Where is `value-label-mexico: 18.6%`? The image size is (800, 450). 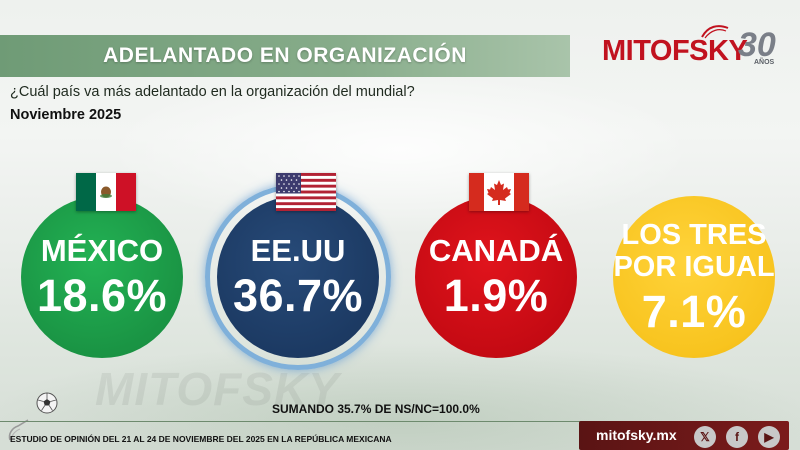 value-label-mexico: 18.6% is located at coordinates (102, 295).